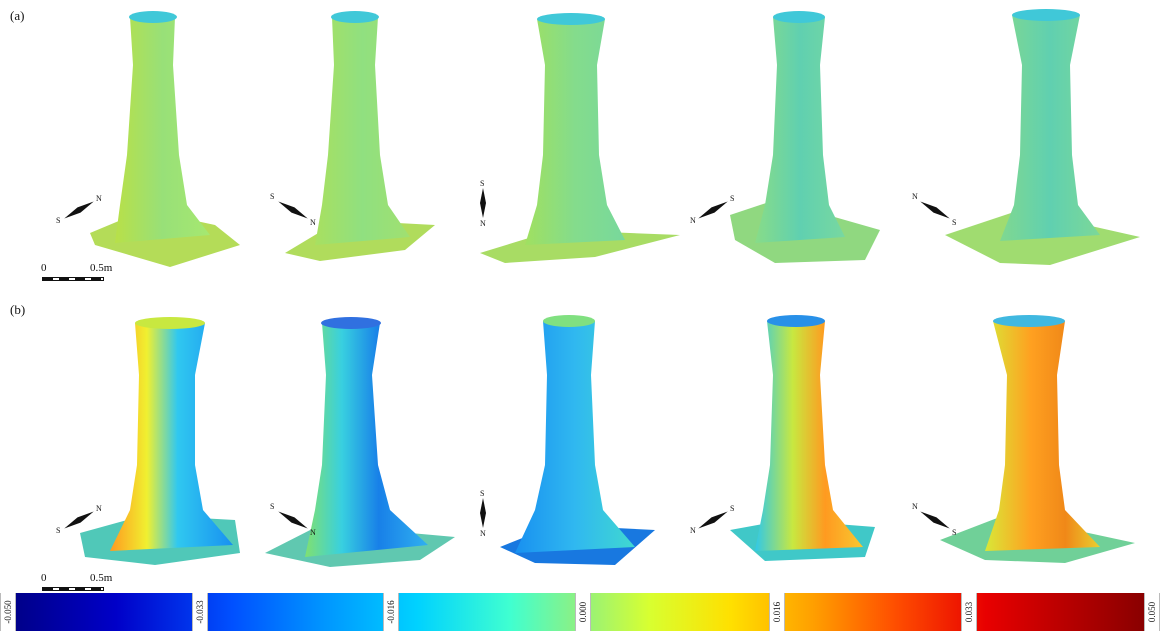  Describe the element at coordinates (802, 438) in the screenshot. I see `stump-b4` at that location.